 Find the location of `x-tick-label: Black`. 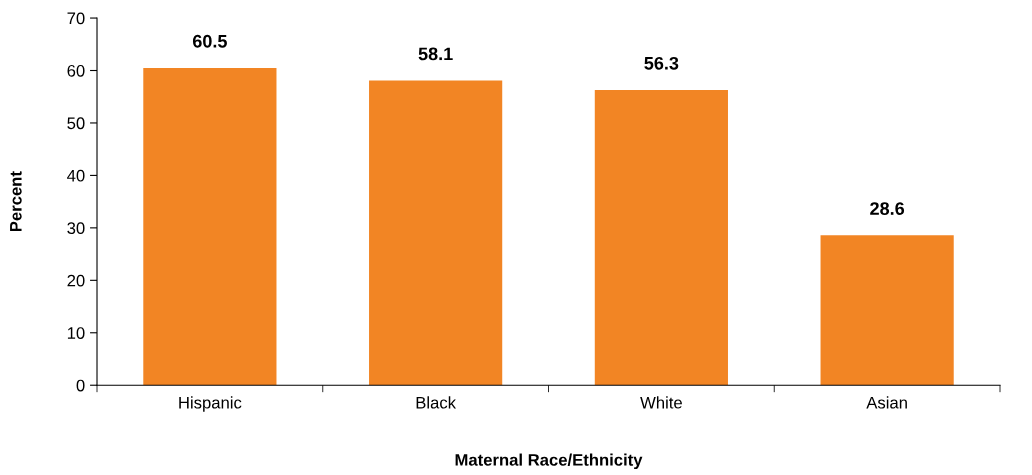

x-tick-label: Black is located at coordinates (436, 402).